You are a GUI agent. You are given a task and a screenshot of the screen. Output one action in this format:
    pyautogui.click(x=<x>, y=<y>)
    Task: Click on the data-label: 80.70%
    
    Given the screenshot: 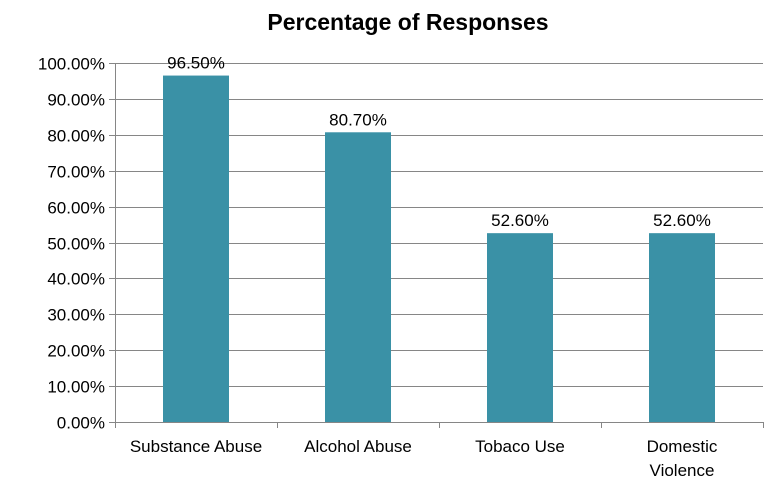 What is the action you would take?
    pyautogui.click(x=358, y=119)
    